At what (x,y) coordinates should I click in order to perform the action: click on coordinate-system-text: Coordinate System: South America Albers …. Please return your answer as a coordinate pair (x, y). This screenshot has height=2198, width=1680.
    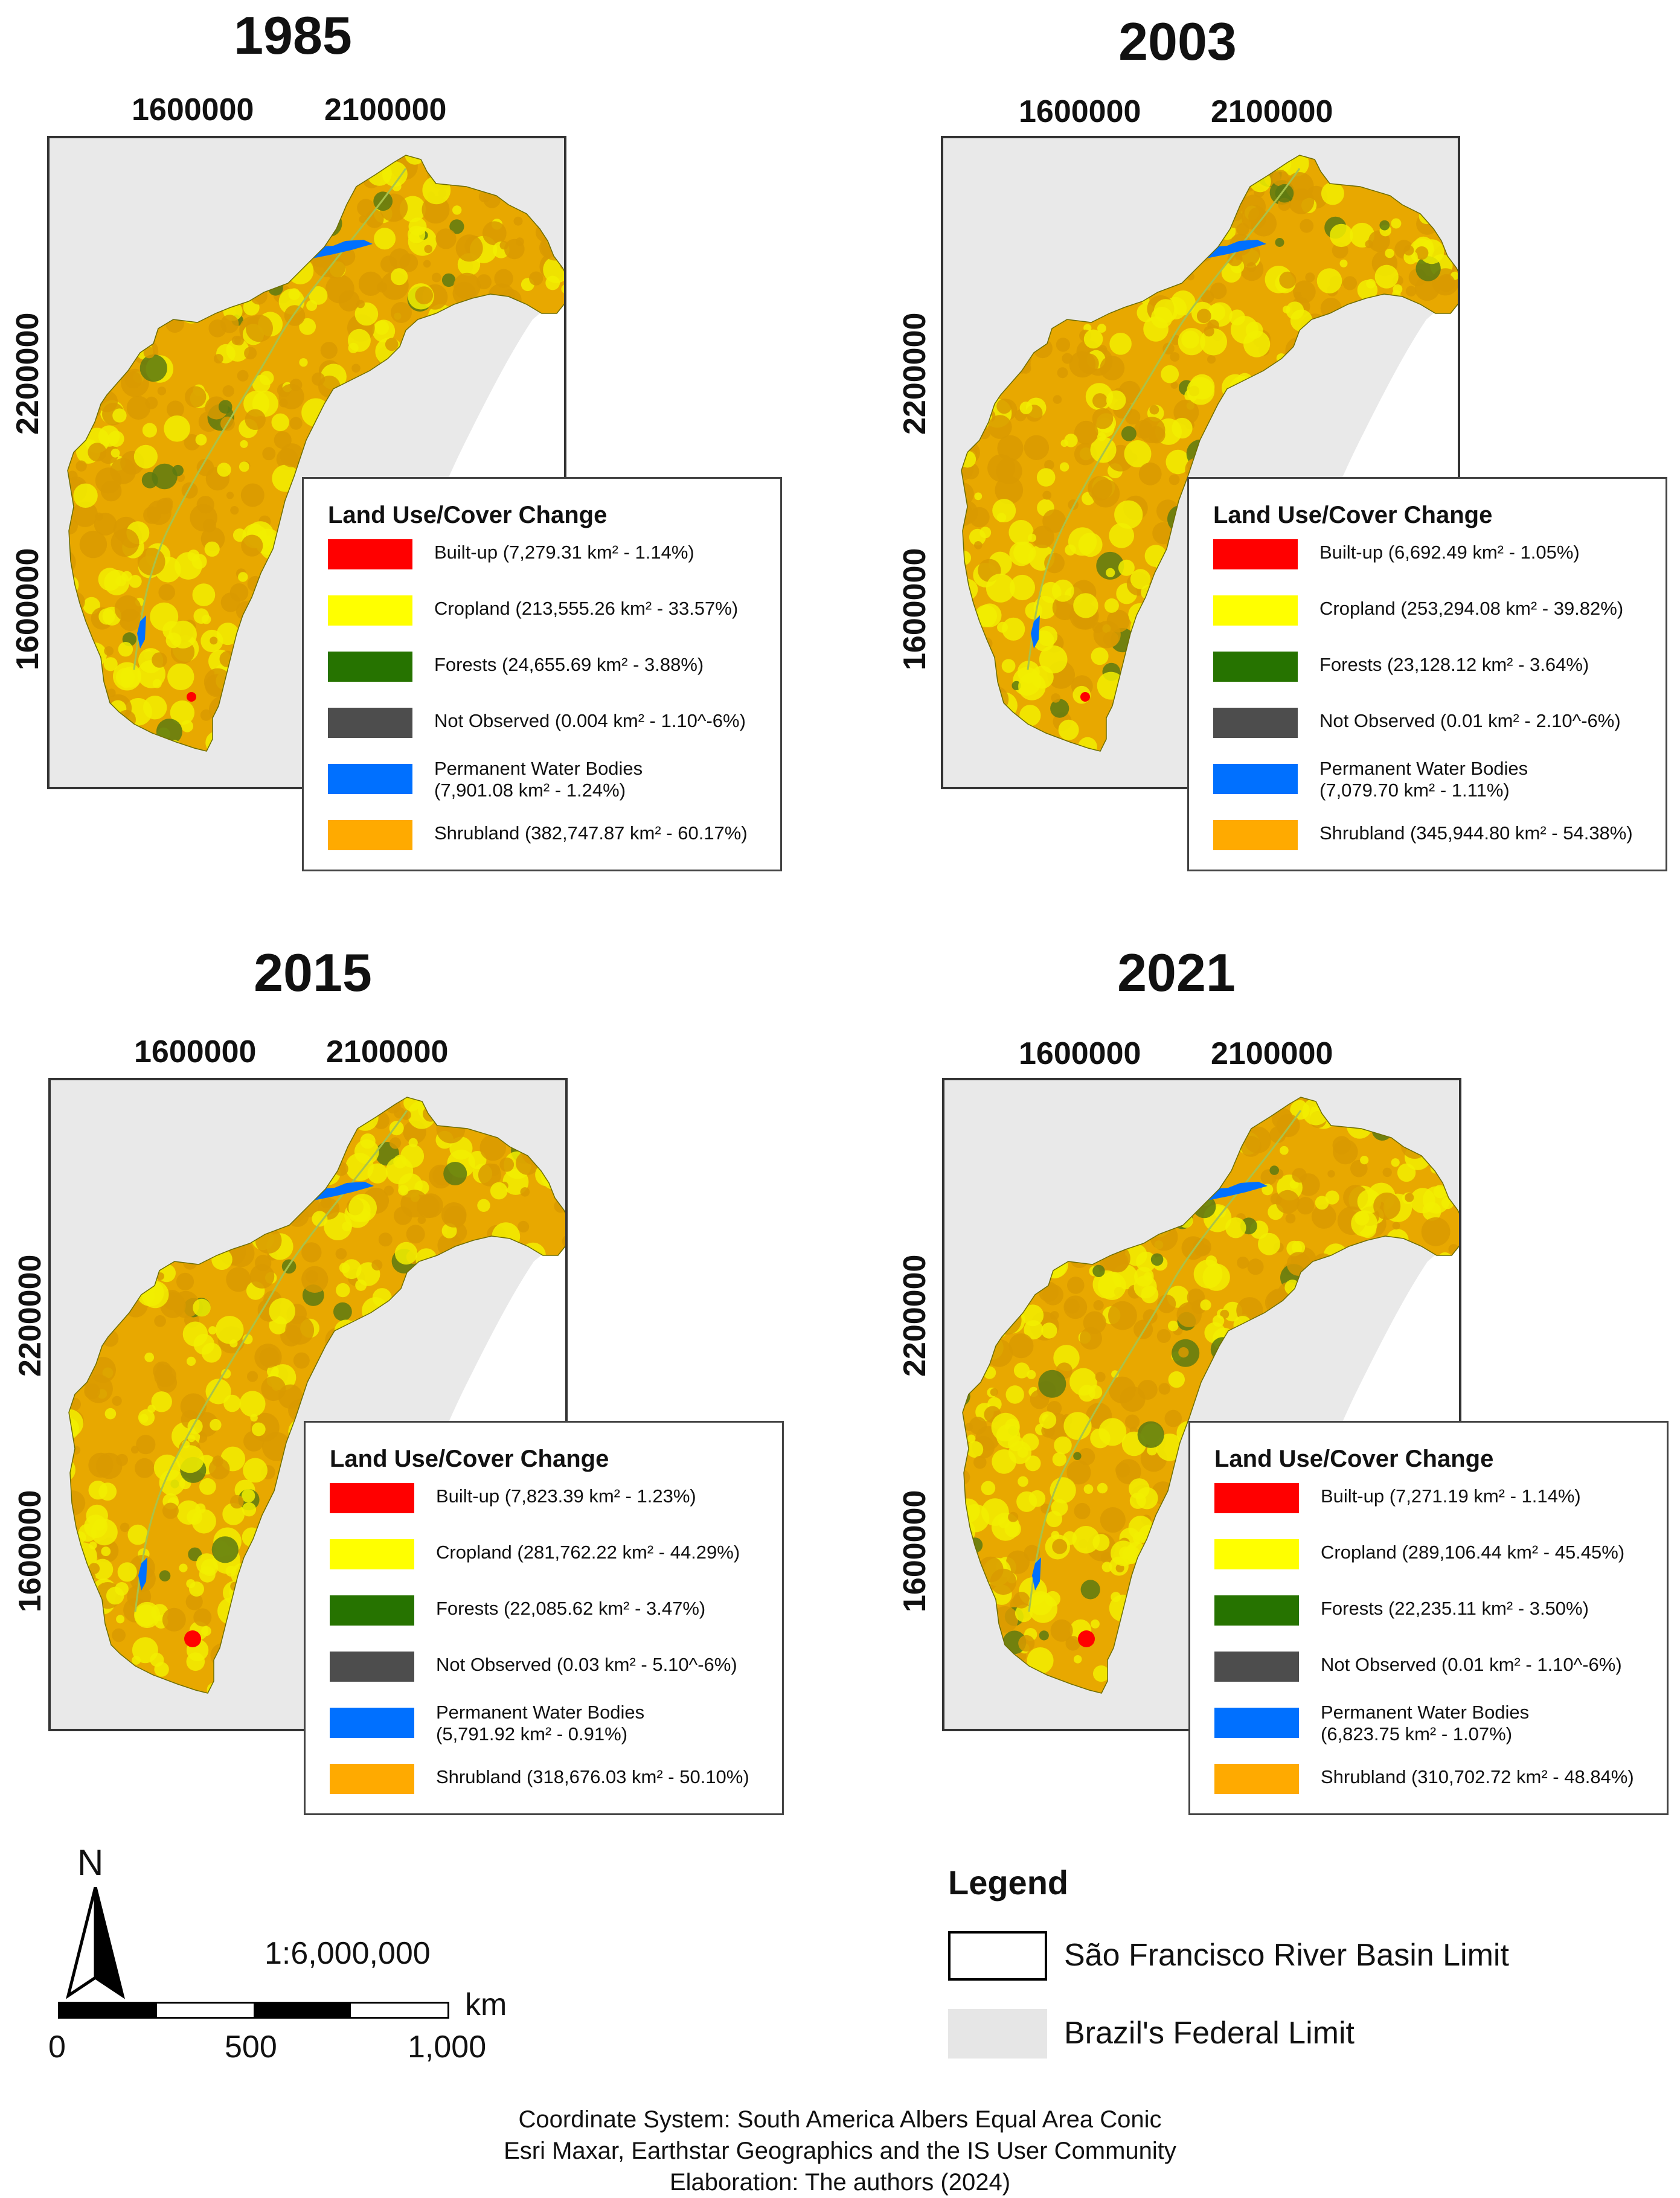
    Looking at the image, I should click on (840, 2119).